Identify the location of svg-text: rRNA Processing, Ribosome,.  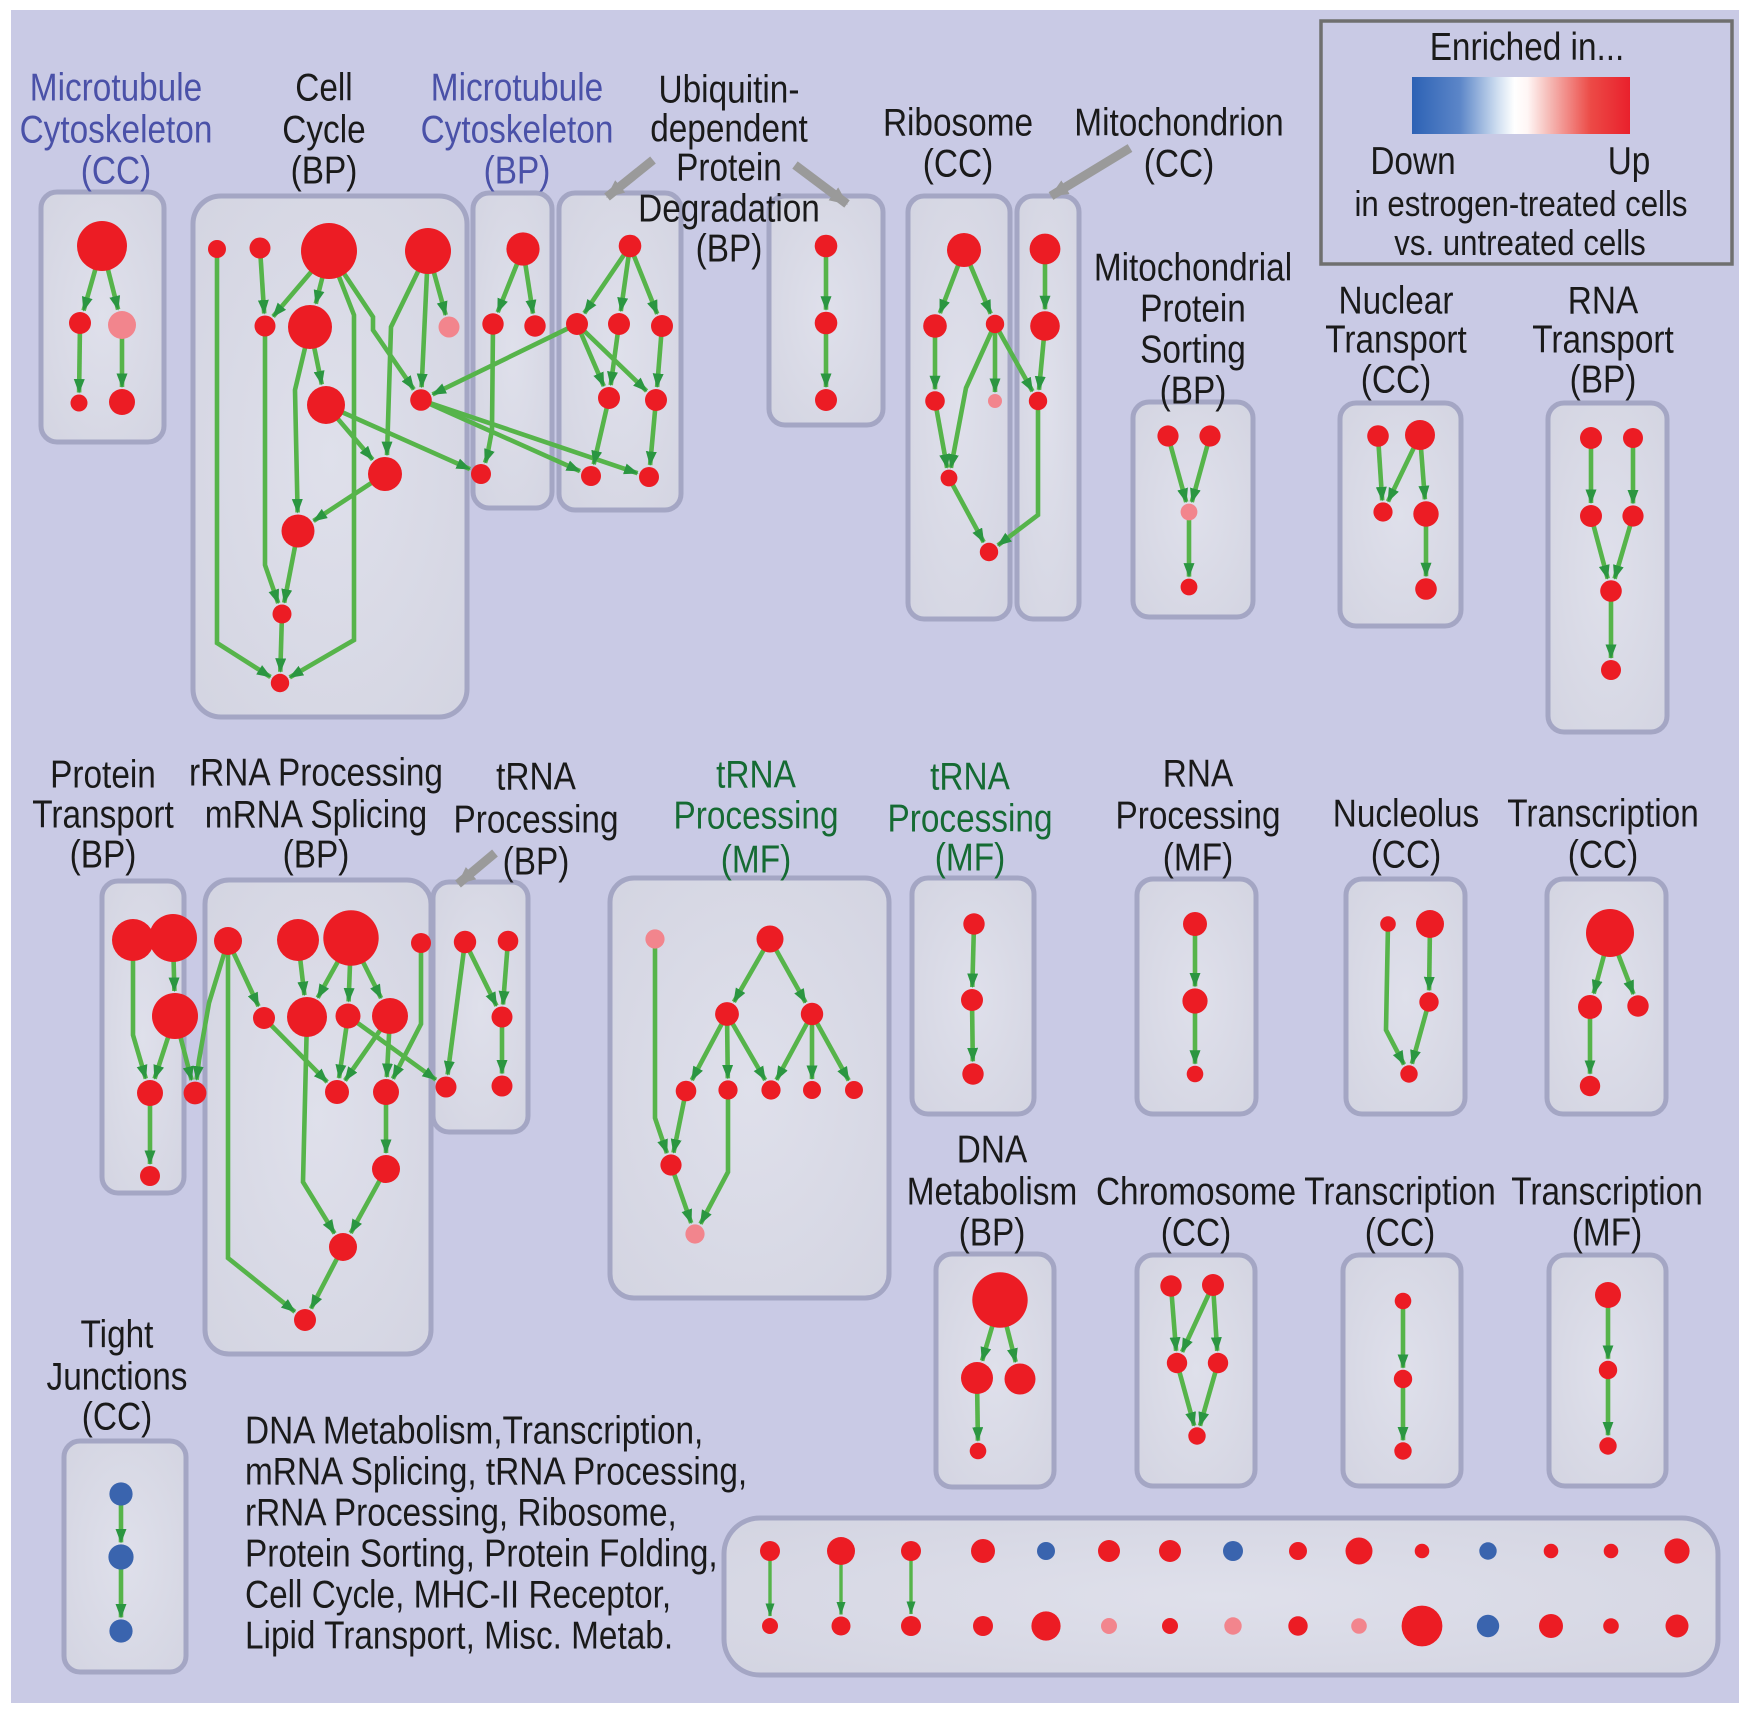
(461, 1513).